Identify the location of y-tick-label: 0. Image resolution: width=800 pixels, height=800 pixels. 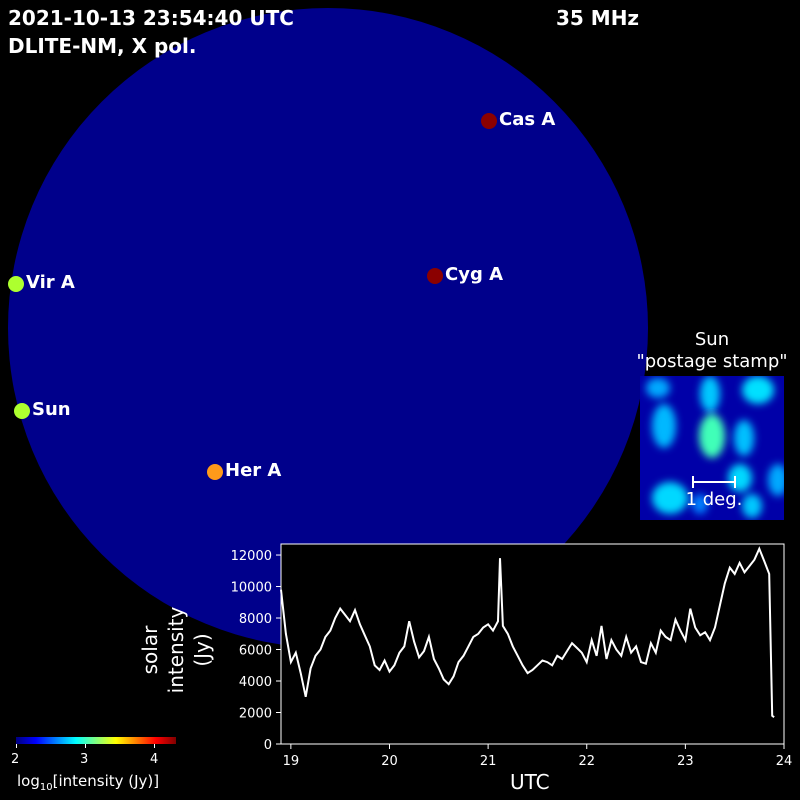
(268, 745).